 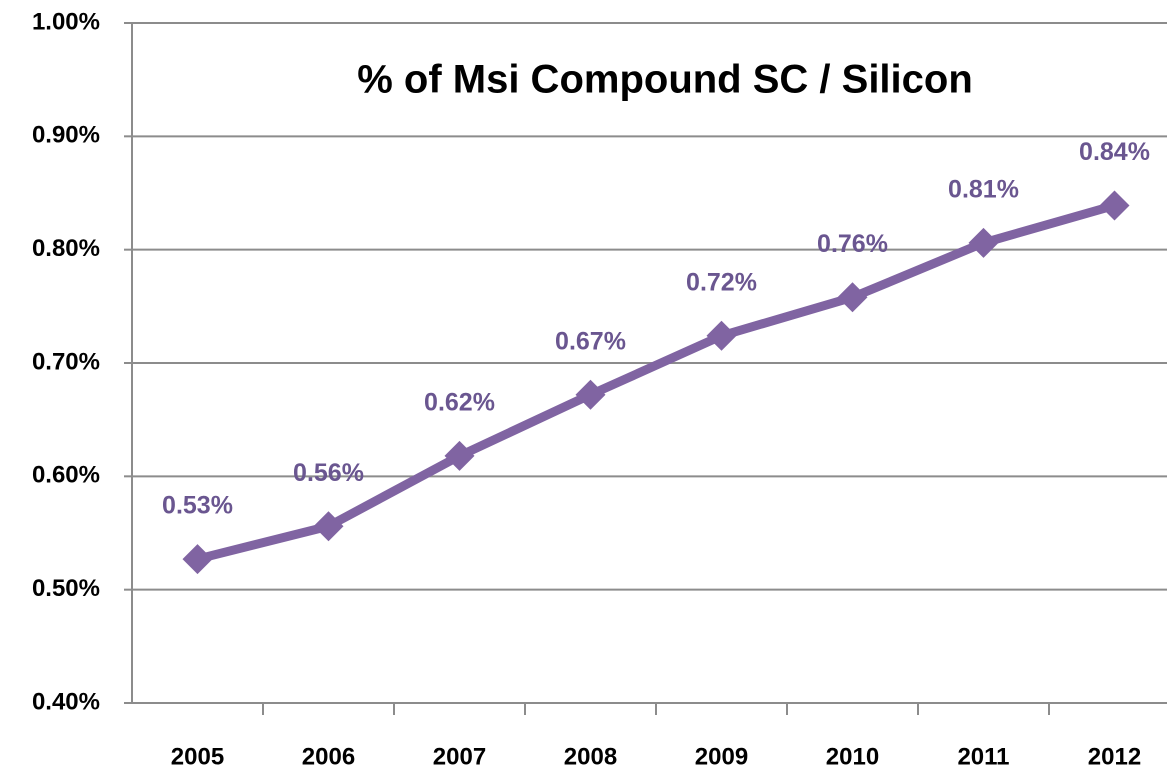 I want to click on y-tick-label: 0.90%, so click(x=66, y=135).